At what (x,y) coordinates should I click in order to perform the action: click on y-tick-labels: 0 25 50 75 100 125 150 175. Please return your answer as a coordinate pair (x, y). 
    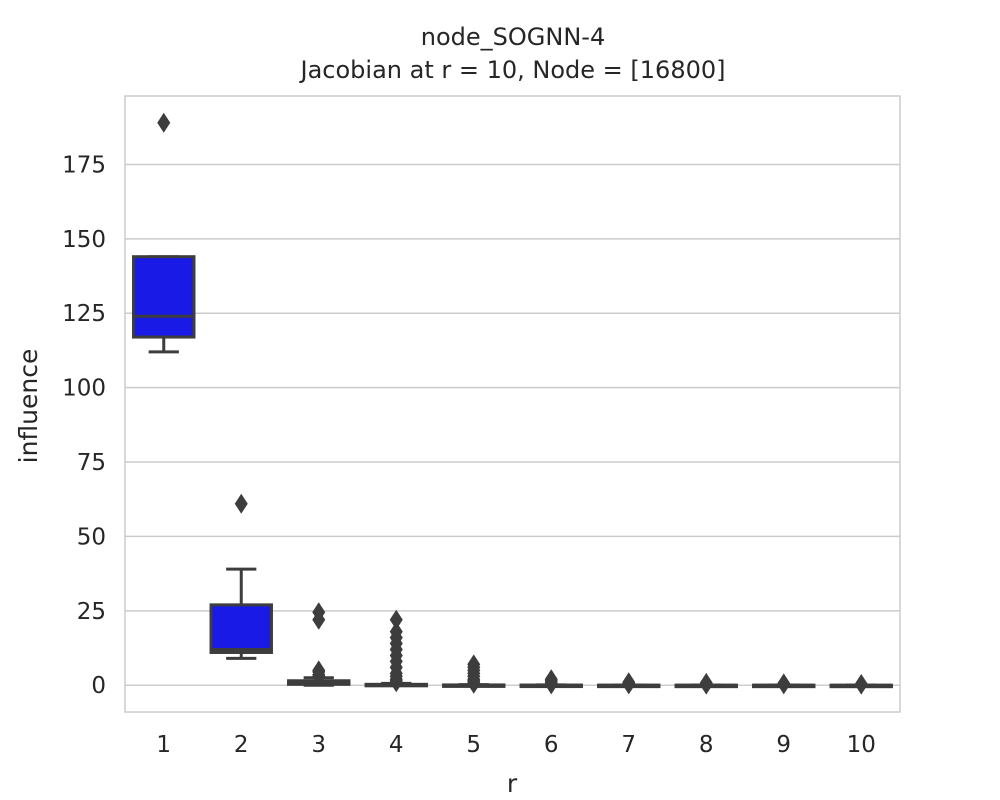
    Looking at the image, I should click on (84, 425).